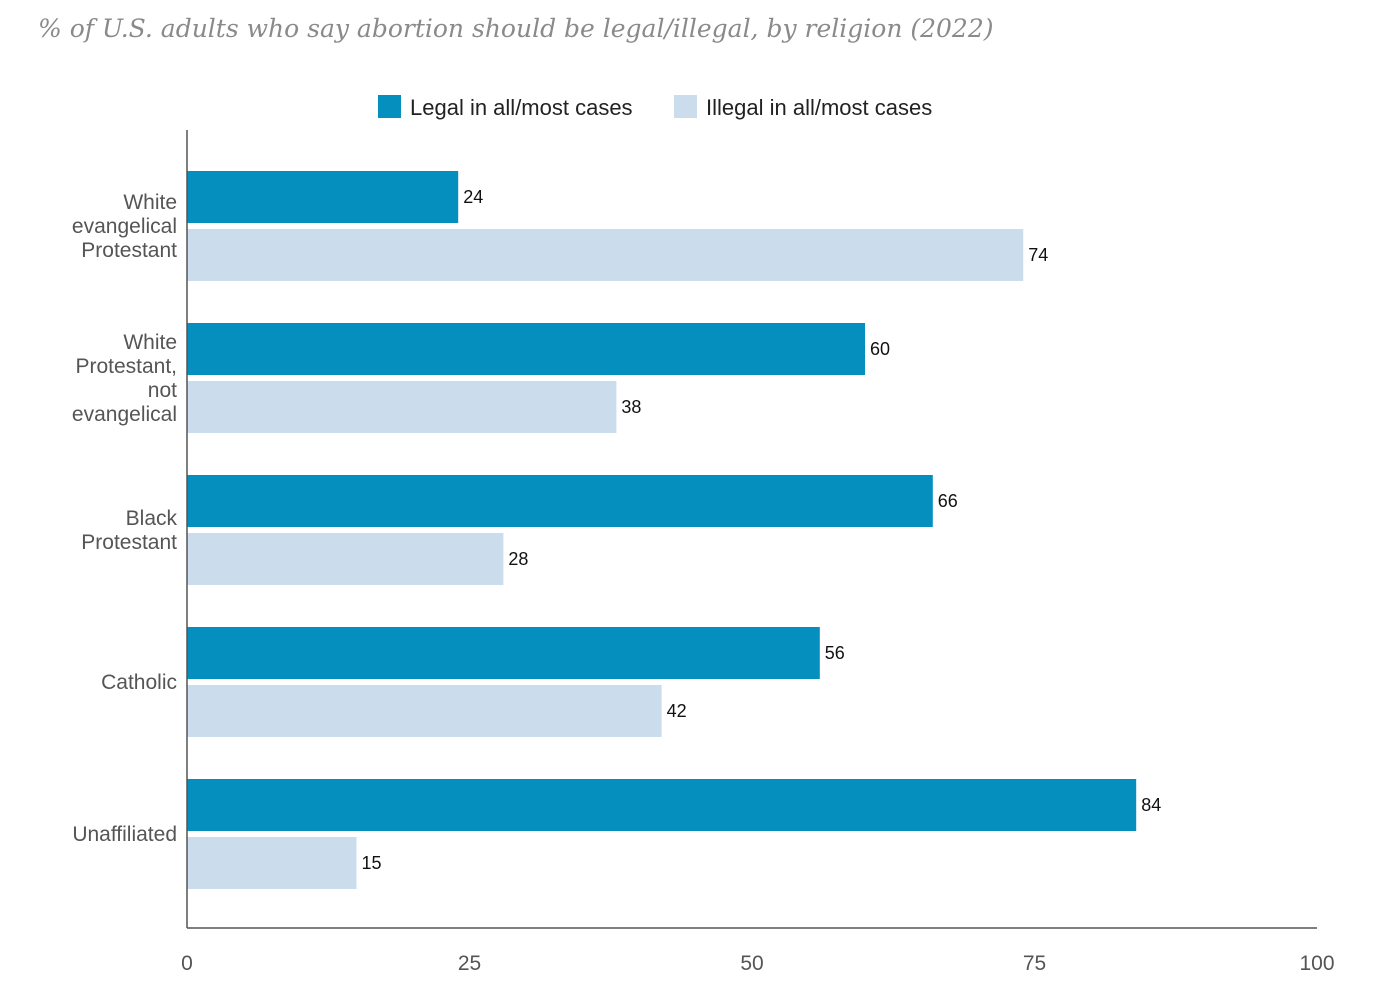 This screenshot has width=1384, height=994. Describe the element at coordinates (819, 107) in the screenshot. I see `legend-label-1: Illegal in all/most cases` at that location.